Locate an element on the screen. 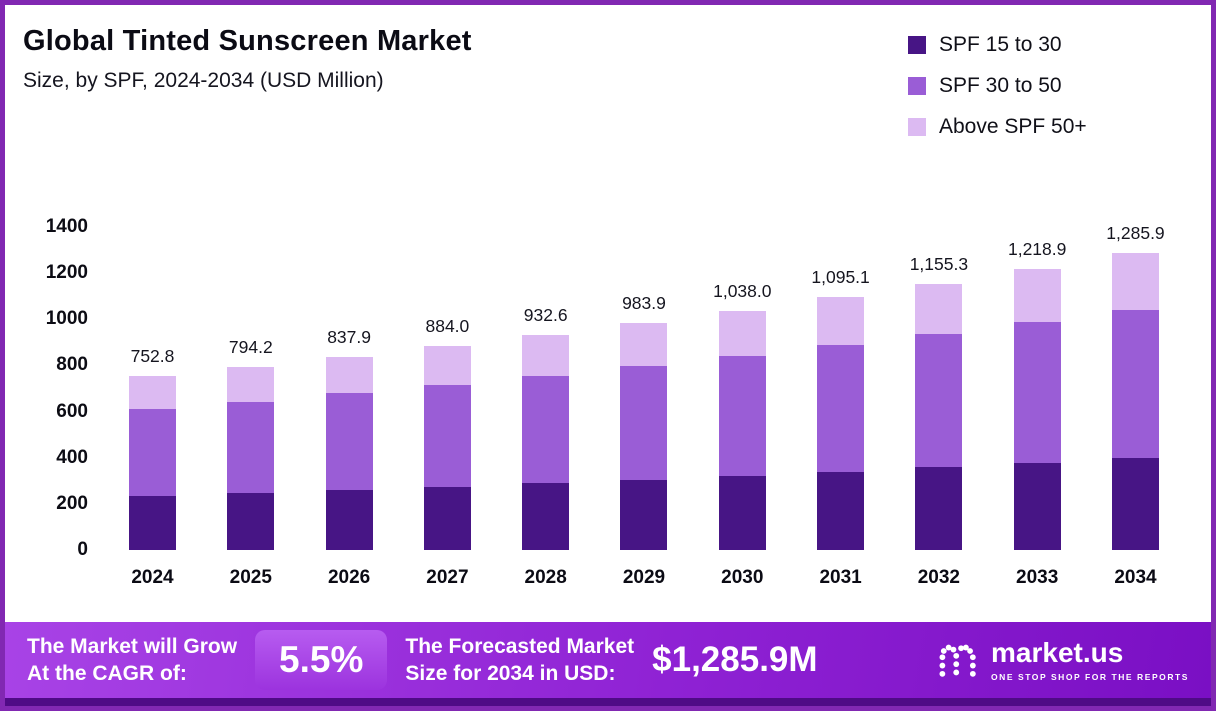  legend-item: Above SPF 50+ is located at coordinates (997, 127).